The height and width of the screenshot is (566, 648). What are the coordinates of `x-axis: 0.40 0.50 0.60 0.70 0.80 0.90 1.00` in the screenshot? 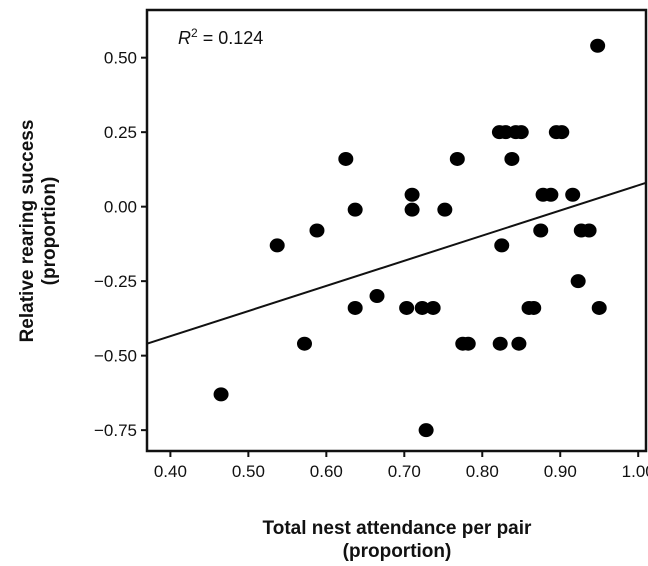 It's located at (401, 466).